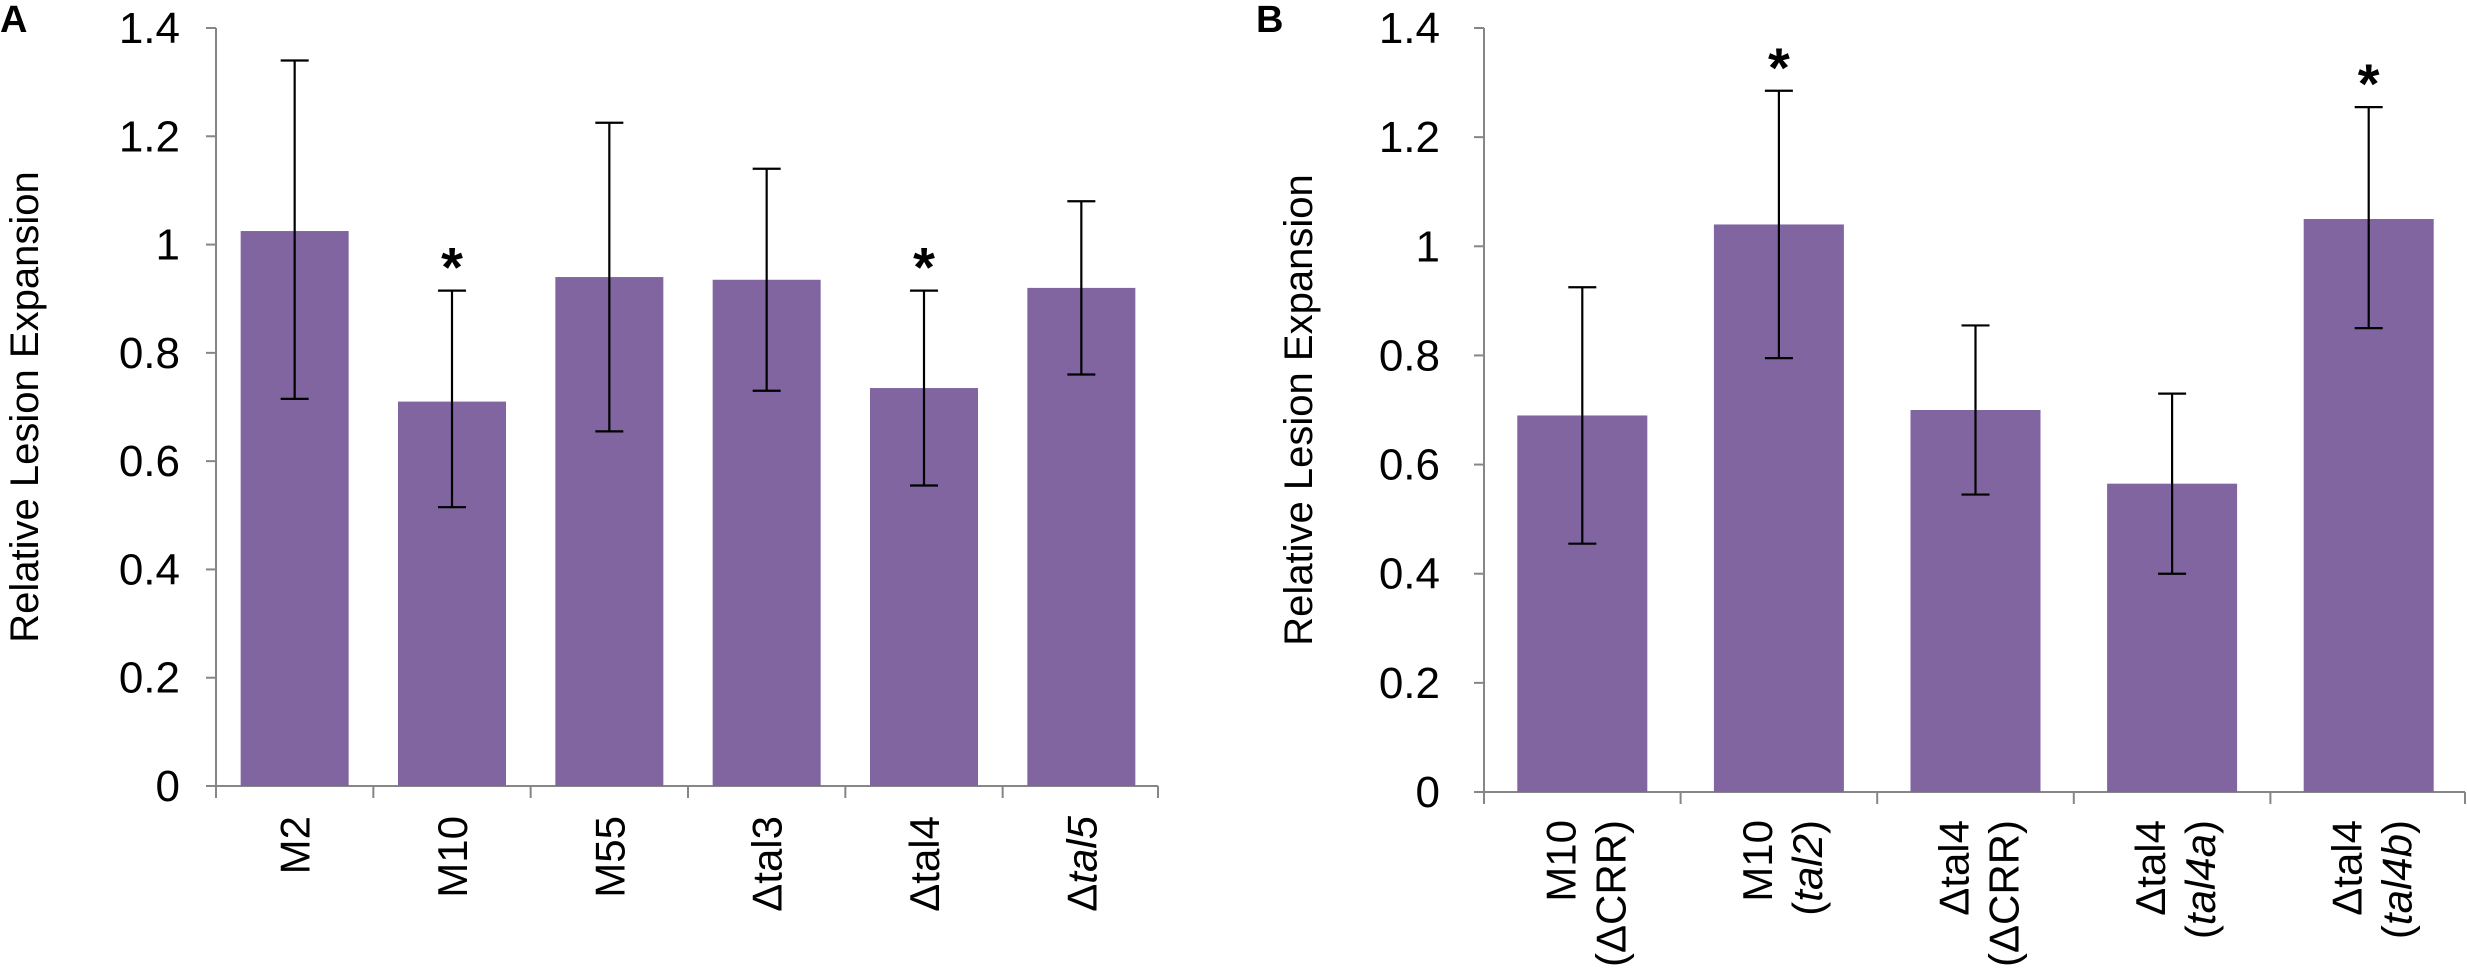 This screenshot has width=2467, height=975. I want to click on x-category-label: Δtal3, so click(767, 864).